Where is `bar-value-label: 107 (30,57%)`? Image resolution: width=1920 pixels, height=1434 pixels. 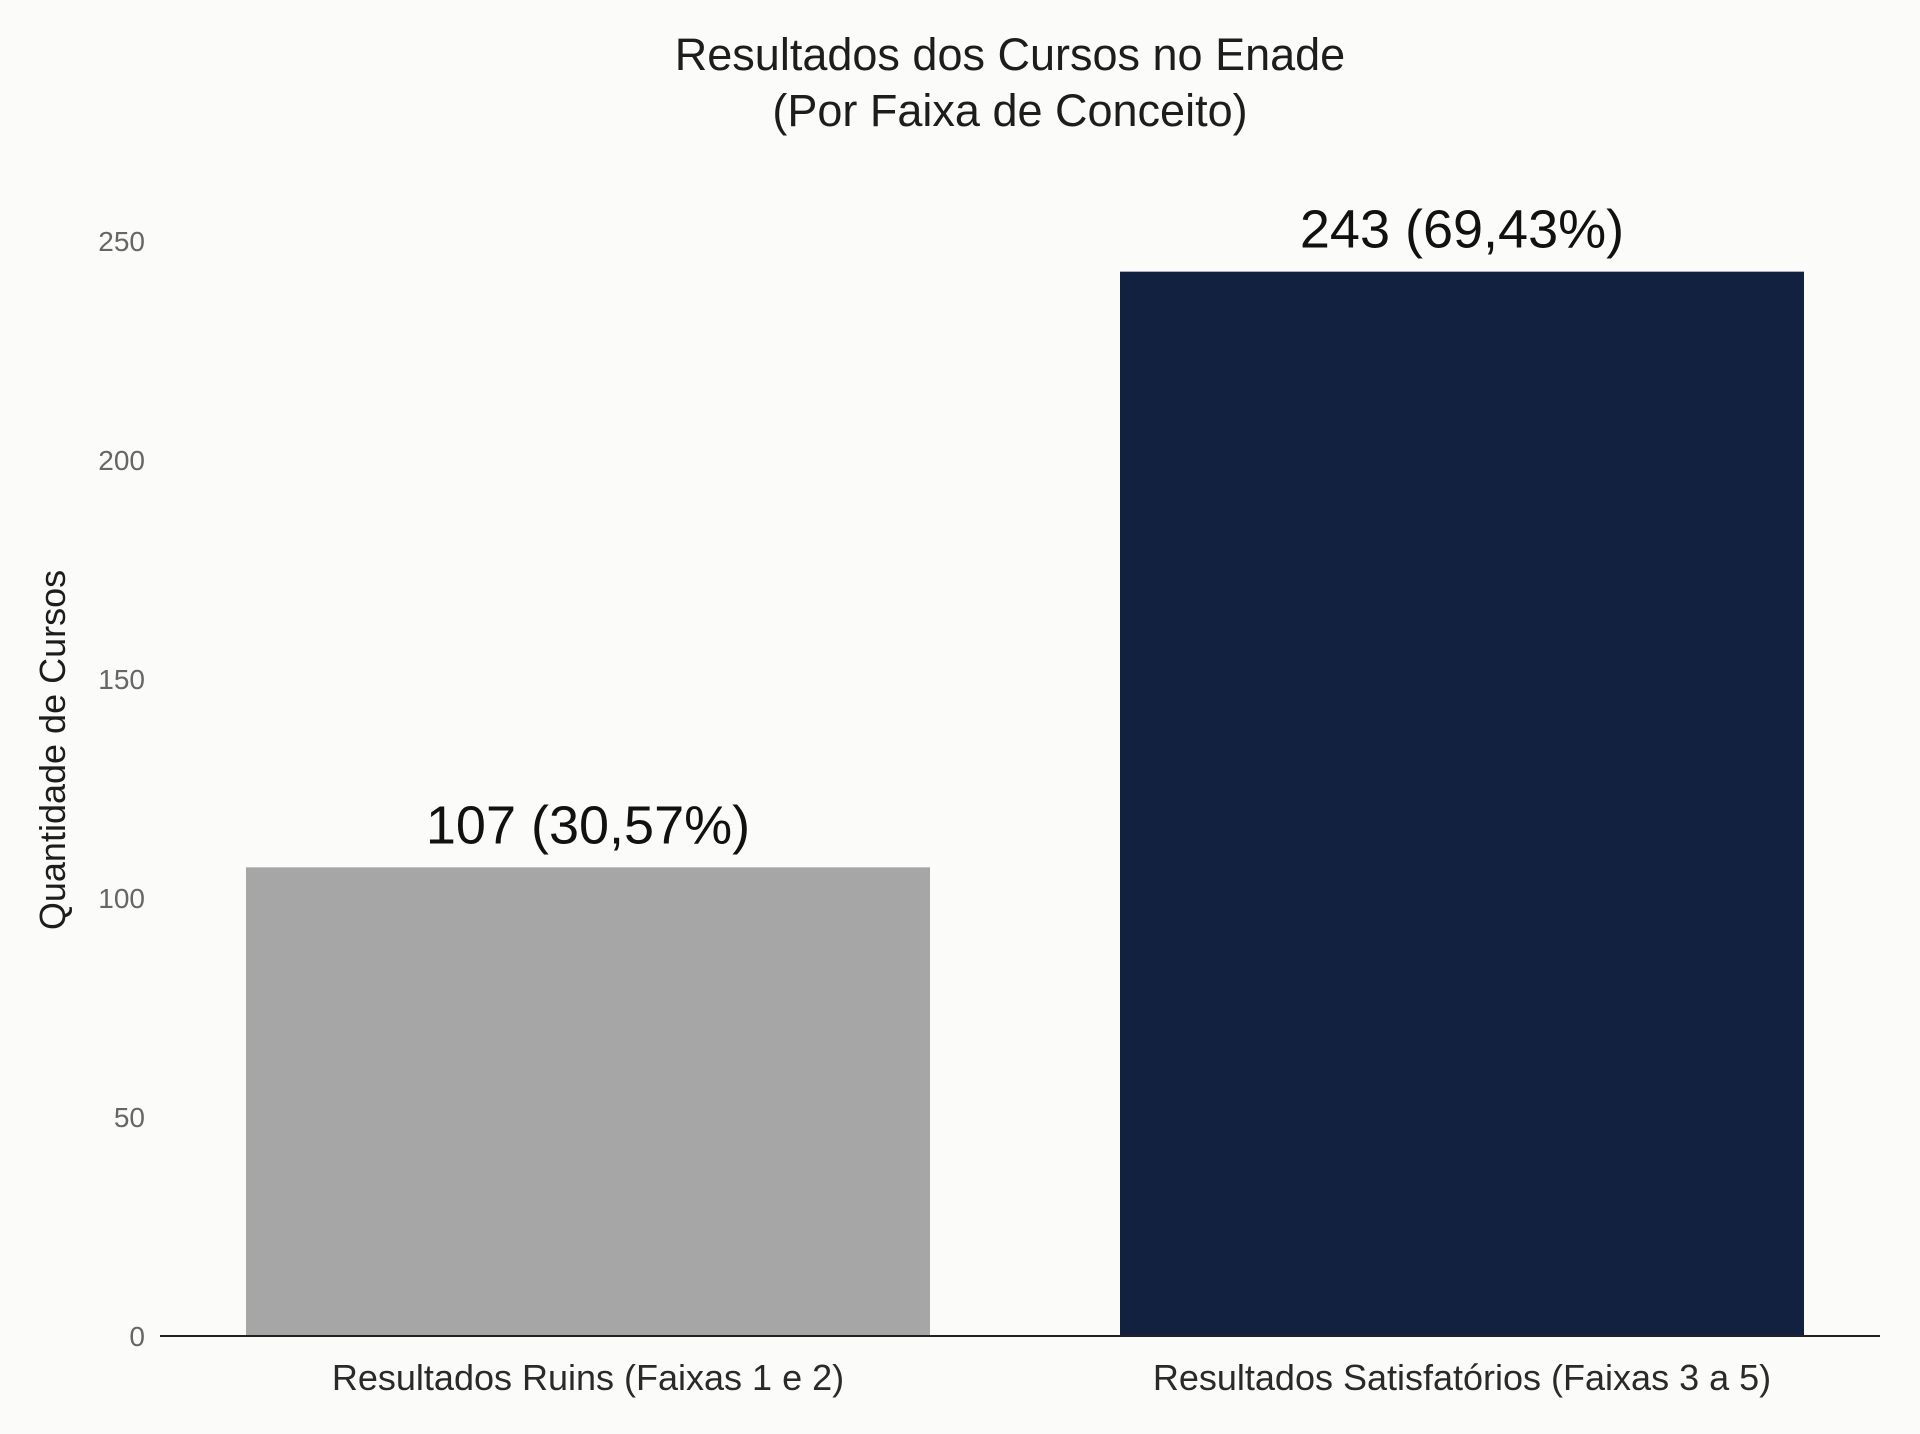 bar-value-label: 107 (30,57%) is located at coordinates (588, 825).